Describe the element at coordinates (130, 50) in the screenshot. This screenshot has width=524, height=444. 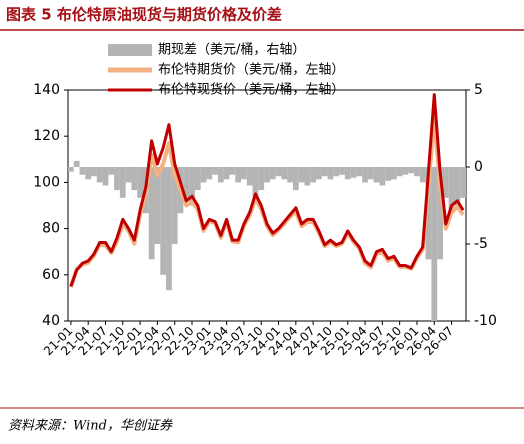
I see `legend-swatch` at that location.